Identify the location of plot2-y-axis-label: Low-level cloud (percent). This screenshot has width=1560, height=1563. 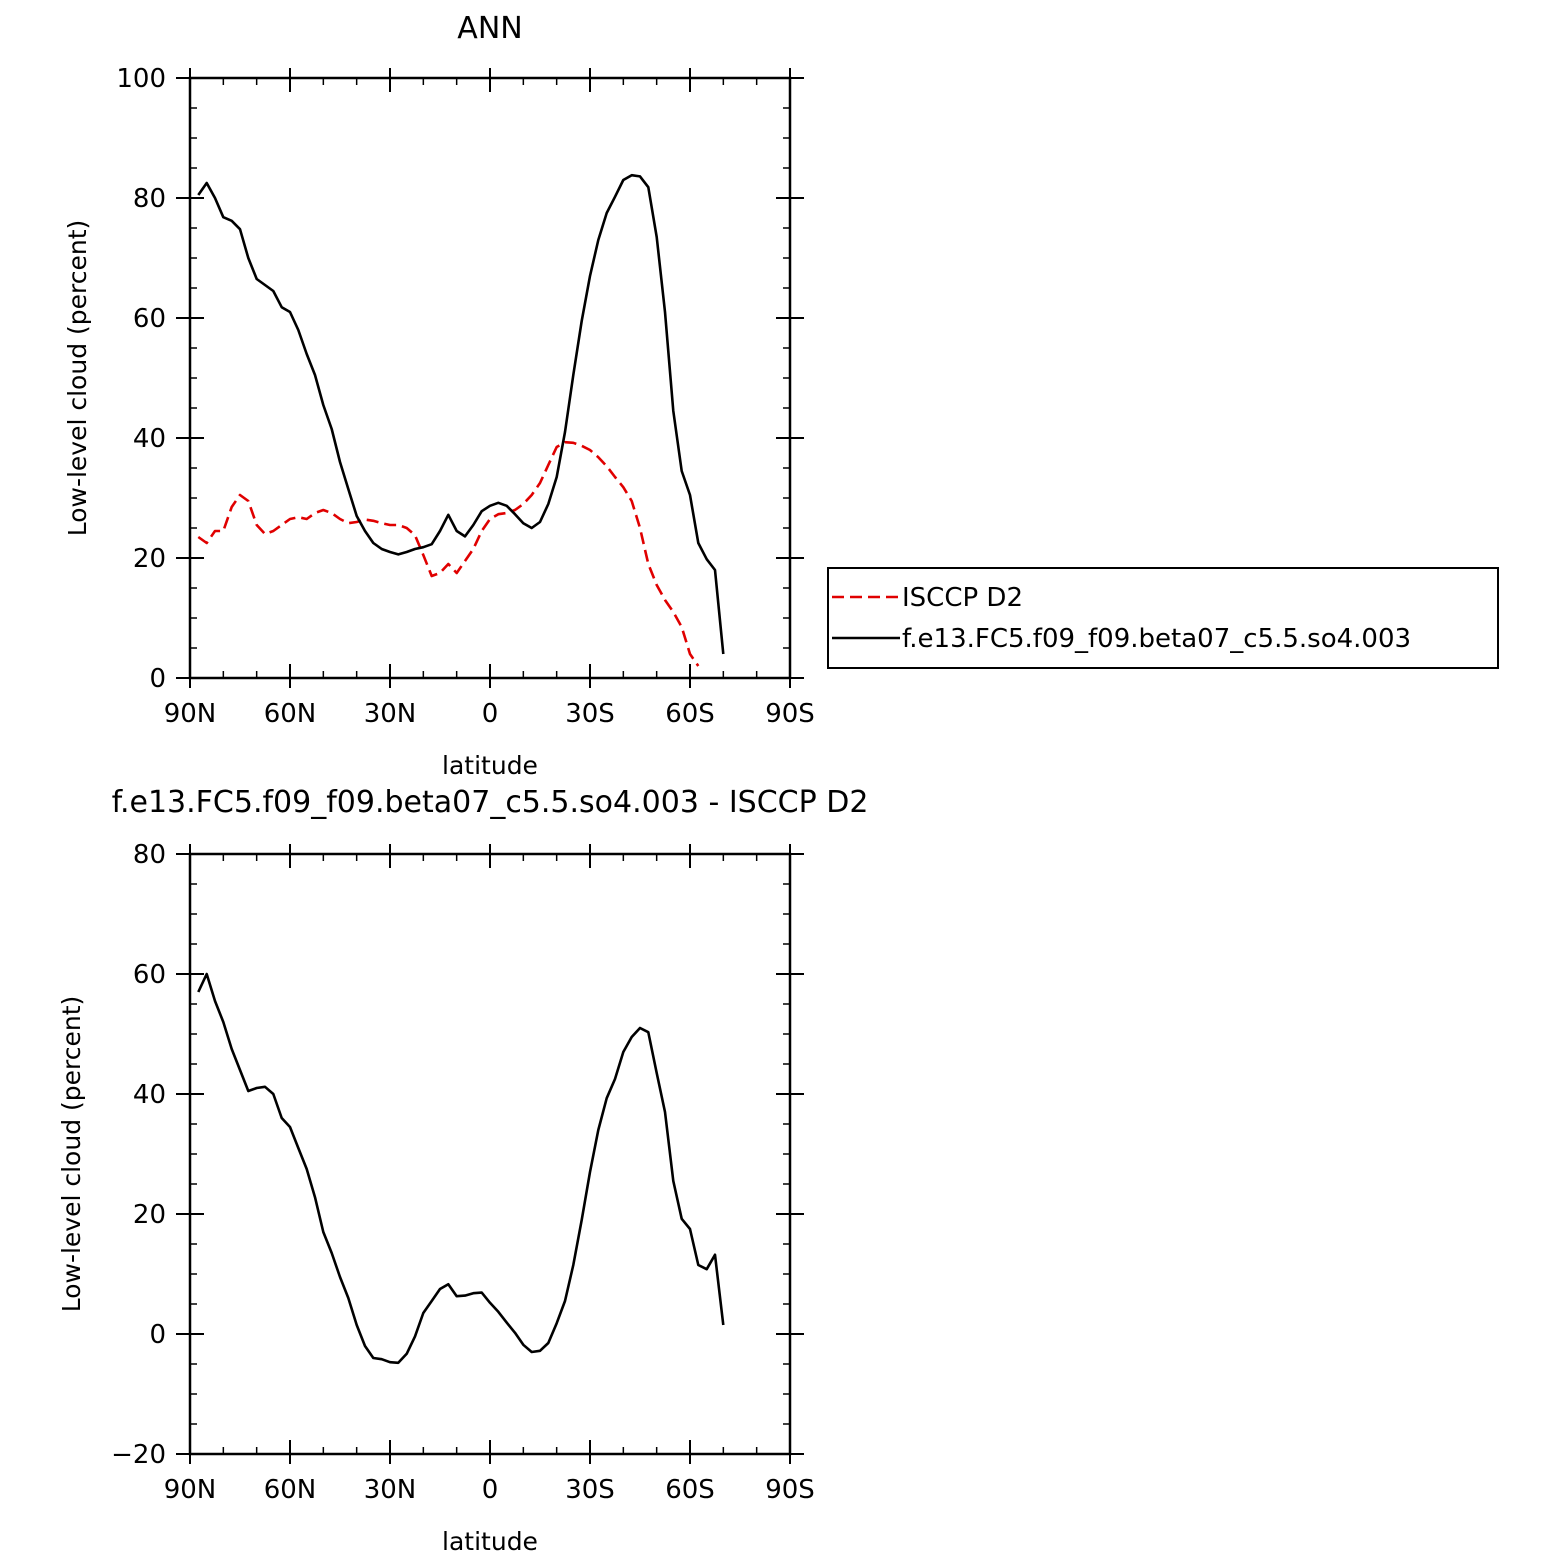
(71, 1154).